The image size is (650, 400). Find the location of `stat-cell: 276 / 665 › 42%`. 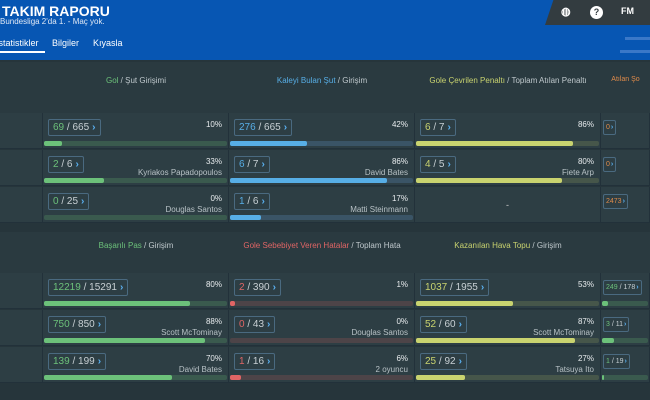

stat-cell: 276 / 665 › 42% is located at coordinates (322, 131).